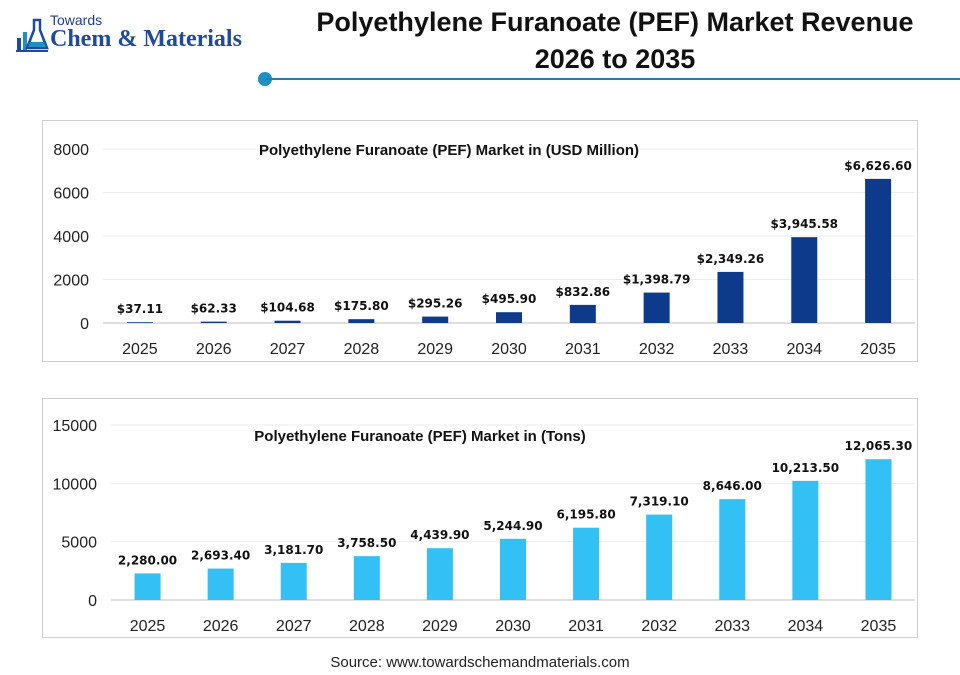  I want to click on y-tick-label: 6000, so click(71, 194).